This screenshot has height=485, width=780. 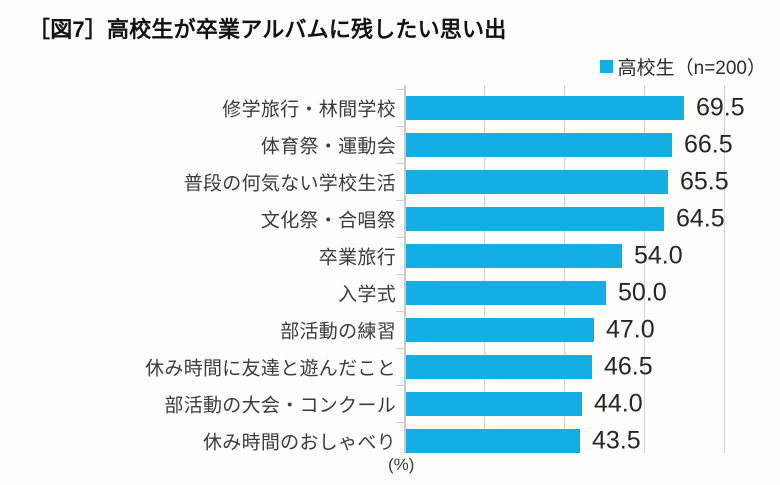 I want to click on value-label: 66.5, so click(x=708, y=144).